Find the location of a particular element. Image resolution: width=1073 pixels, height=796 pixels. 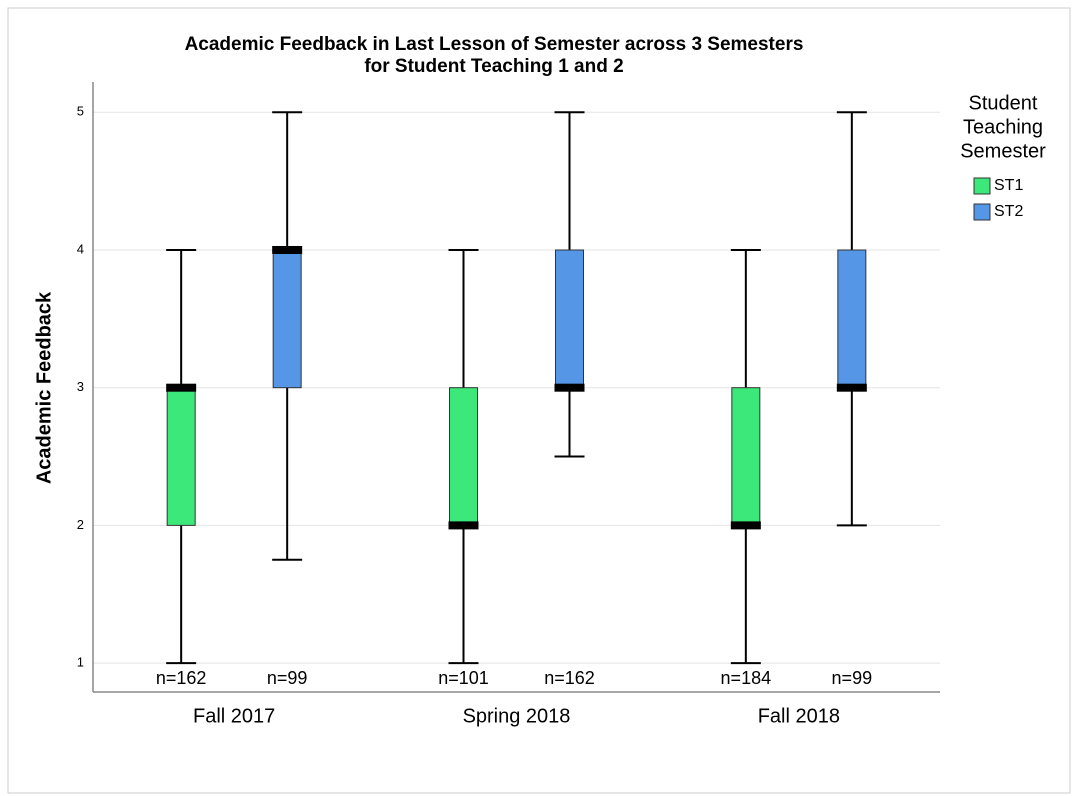

legend-title: Student is located at coordinates (1003, 103).